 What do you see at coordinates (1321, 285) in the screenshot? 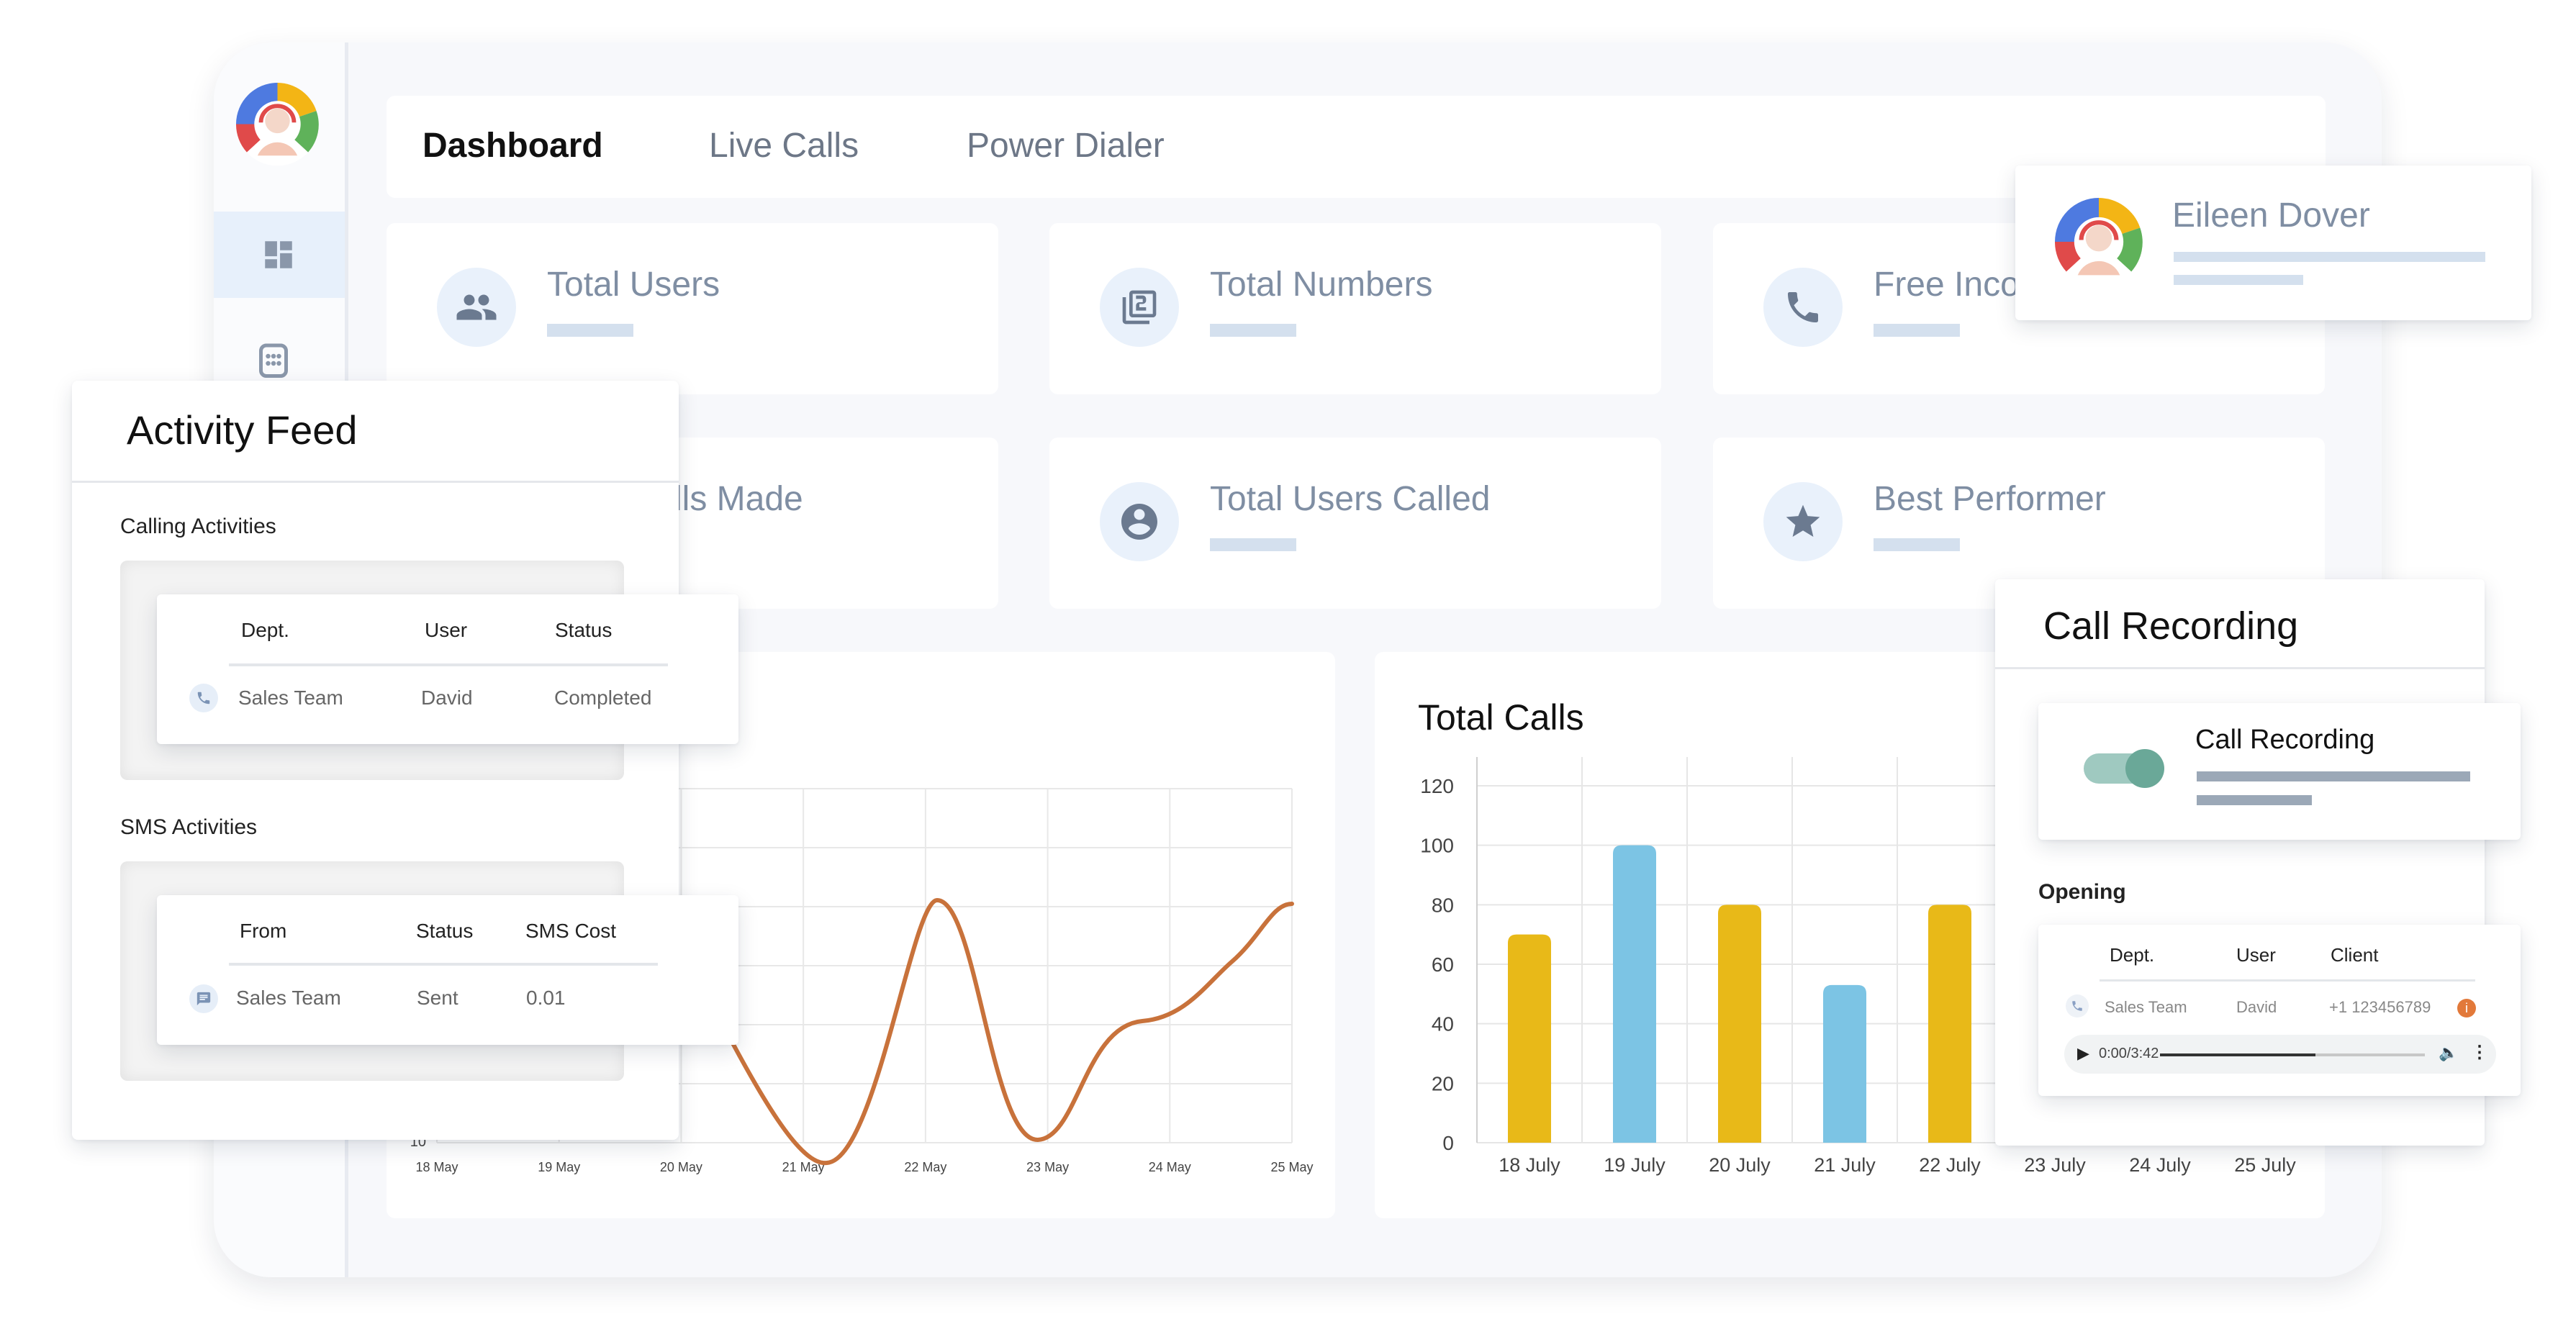
I see `stat-label: Total Numbers` at bounding box center [1321, 285].